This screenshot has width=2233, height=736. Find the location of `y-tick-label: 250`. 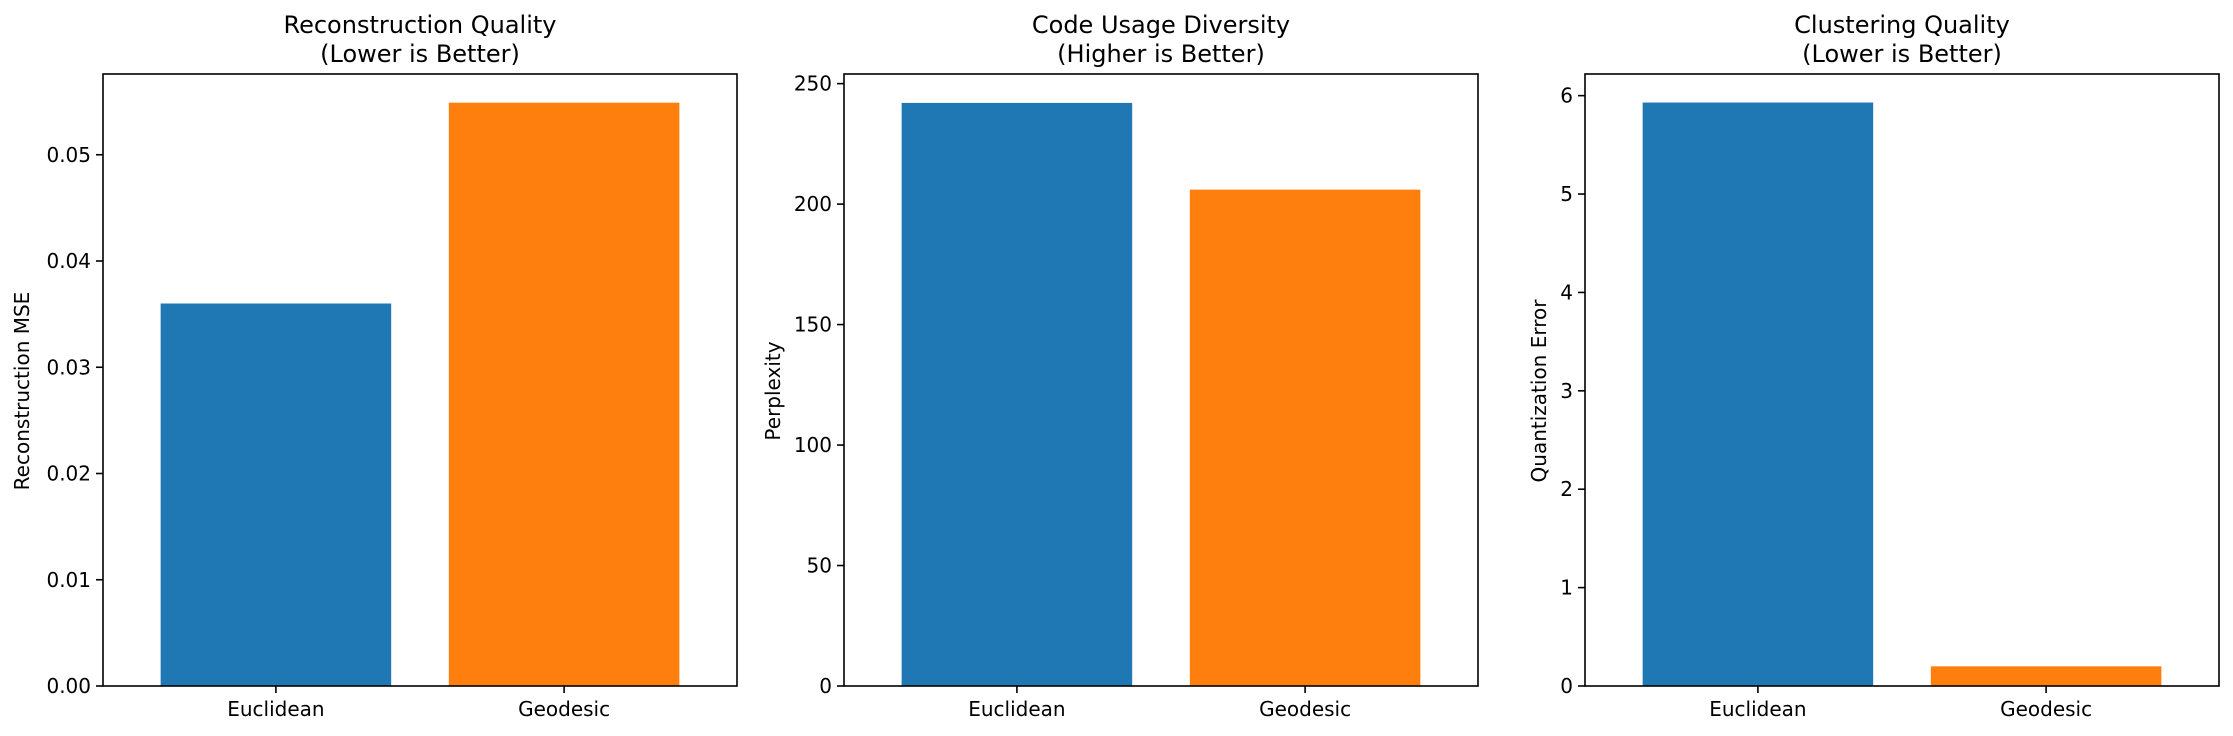

y-tick-label: 250 is located at coordinates (813, 84).